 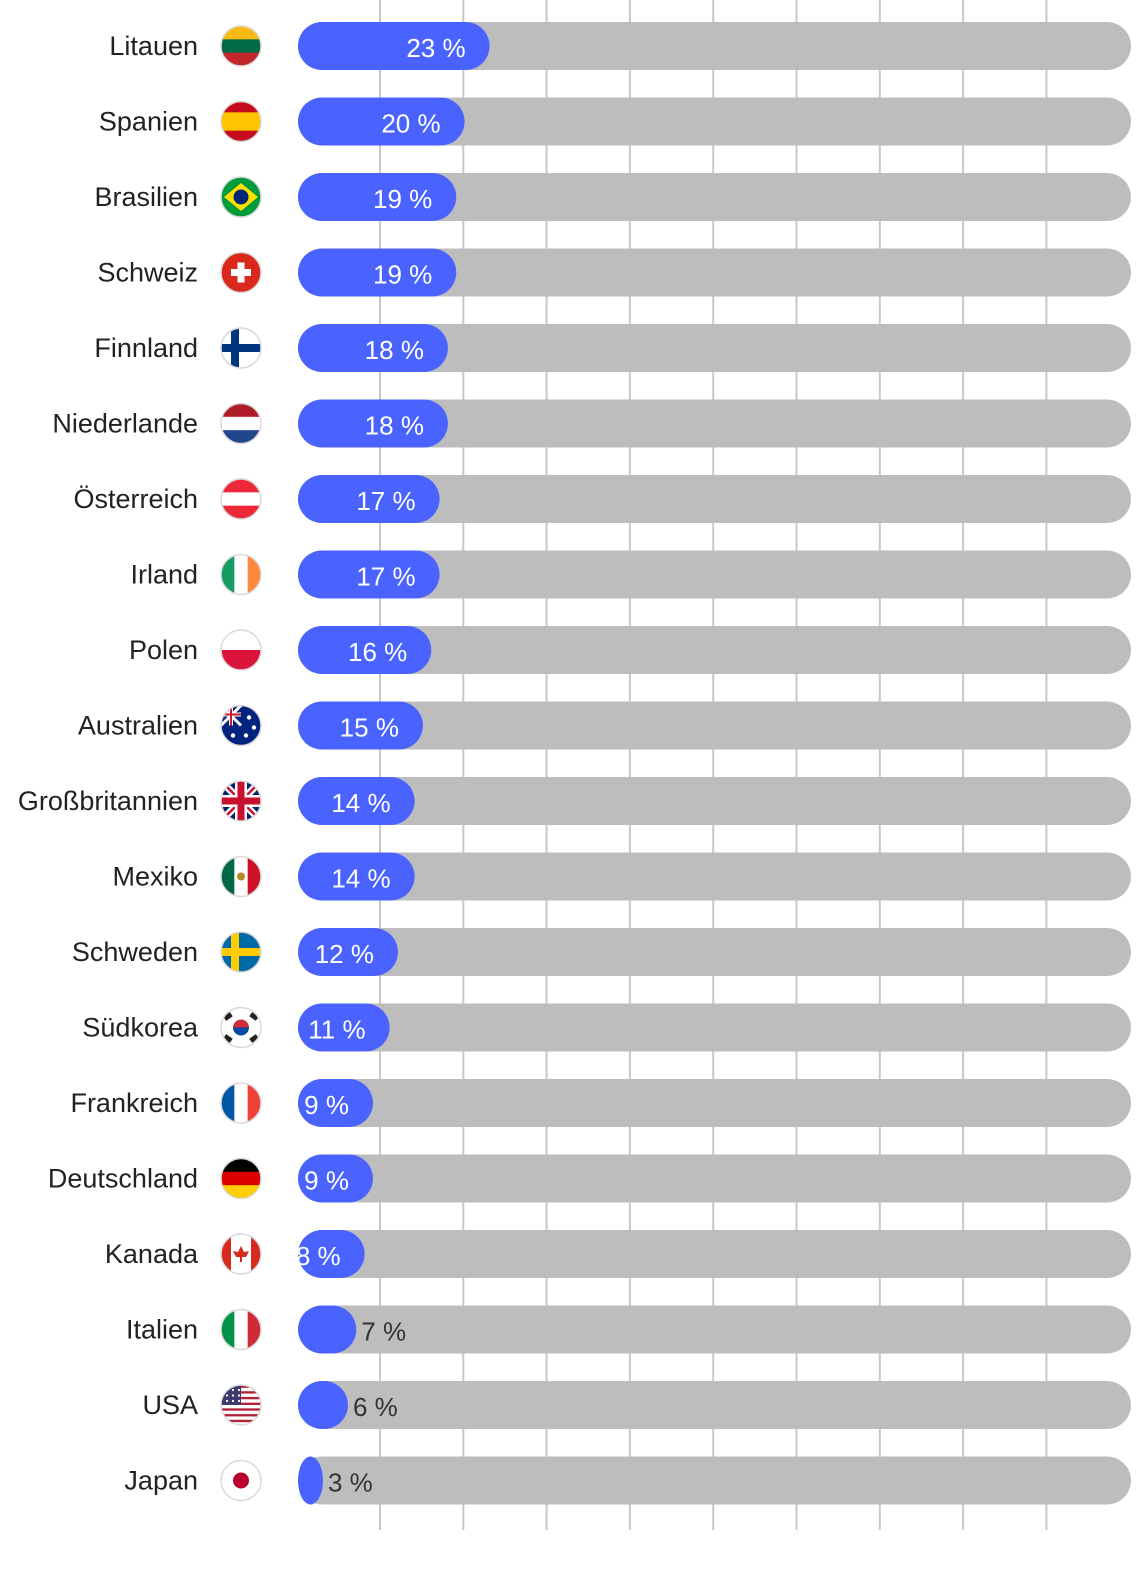 What do you see at coordinates (241, 1329) in the screenshot?
I see `italy-flag-icon` at bounding box center [241, 1329].